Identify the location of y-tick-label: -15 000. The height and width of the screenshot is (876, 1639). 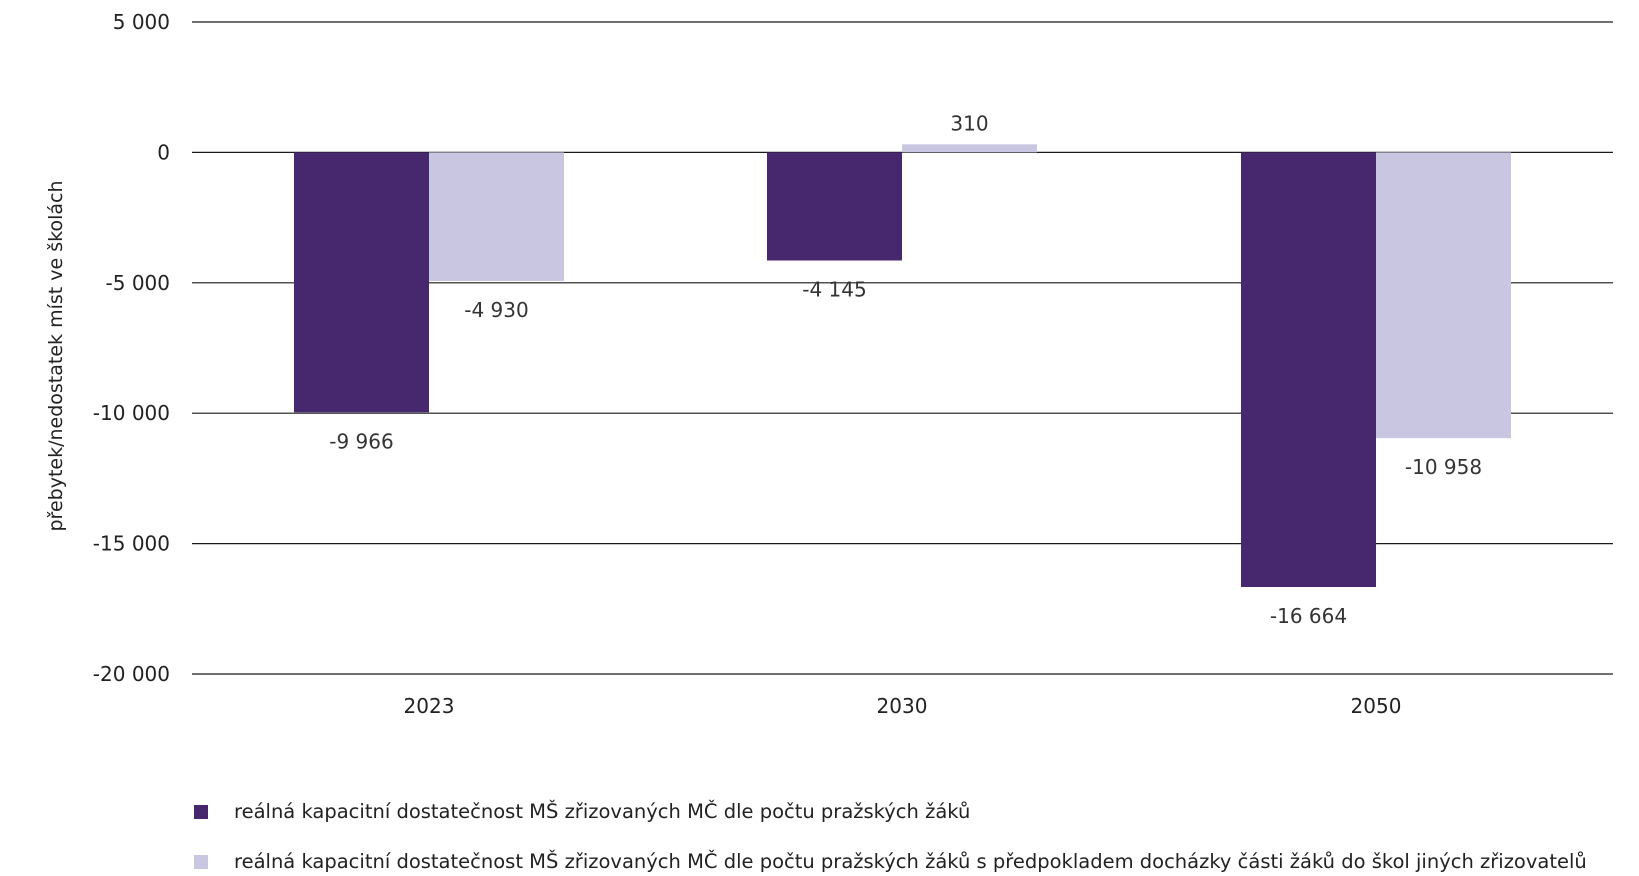
(131, 544).